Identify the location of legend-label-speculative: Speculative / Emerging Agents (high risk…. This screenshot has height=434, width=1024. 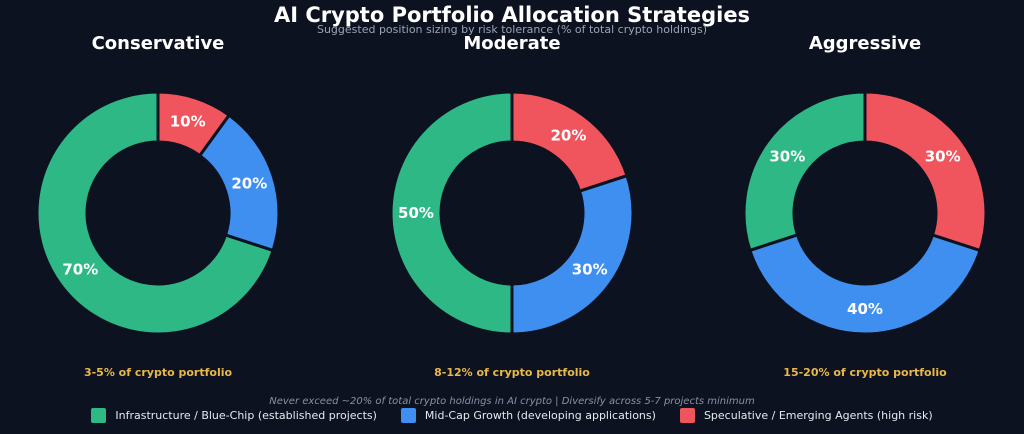
(818, 415).